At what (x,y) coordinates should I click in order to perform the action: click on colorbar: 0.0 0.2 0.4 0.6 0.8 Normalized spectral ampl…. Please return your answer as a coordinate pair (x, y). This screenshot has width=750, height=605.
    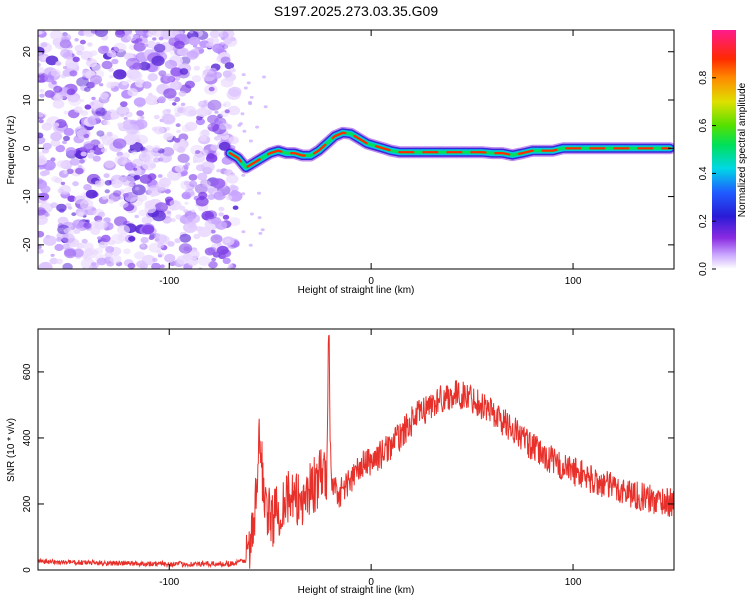
    Looking at the image, I should click on (723, 153).